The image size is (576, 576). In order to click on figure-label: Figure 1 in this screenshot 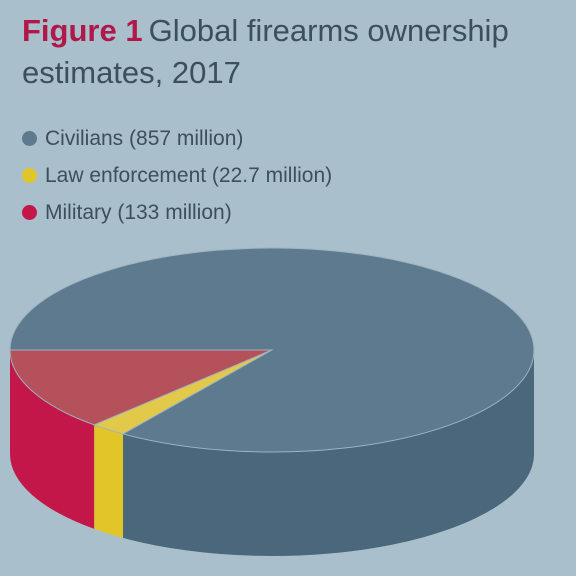, I will do `click(82, 30)`.